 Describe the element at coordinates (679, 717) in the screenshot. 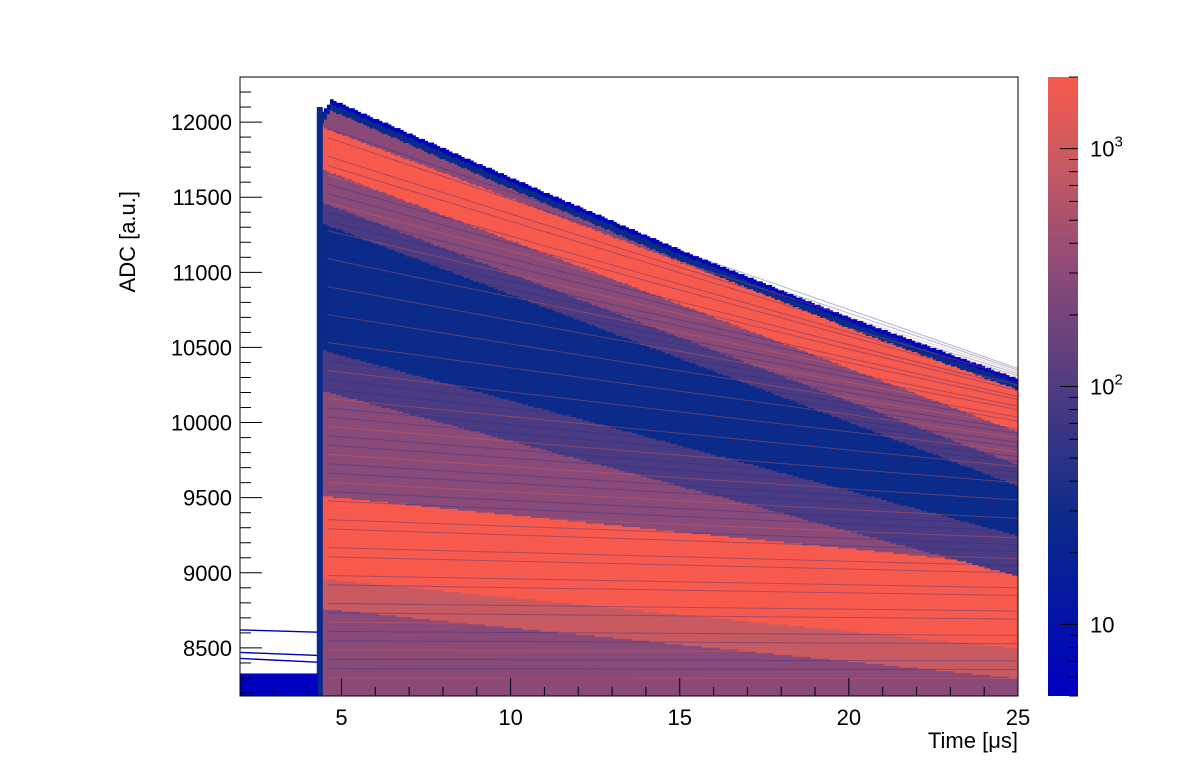

I see `x-tick-label: 15` at that location.